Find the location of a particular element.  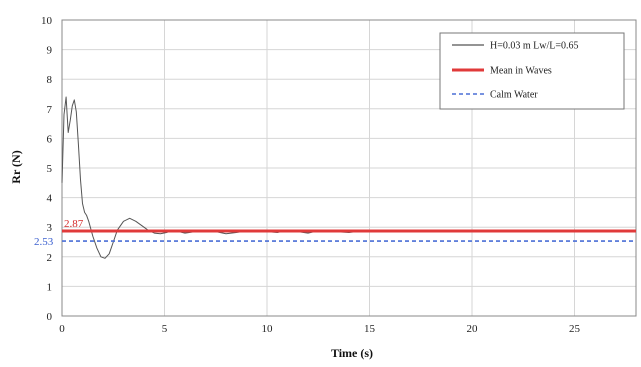

x-tick-label: 0 is located at coordinates (62, 329).